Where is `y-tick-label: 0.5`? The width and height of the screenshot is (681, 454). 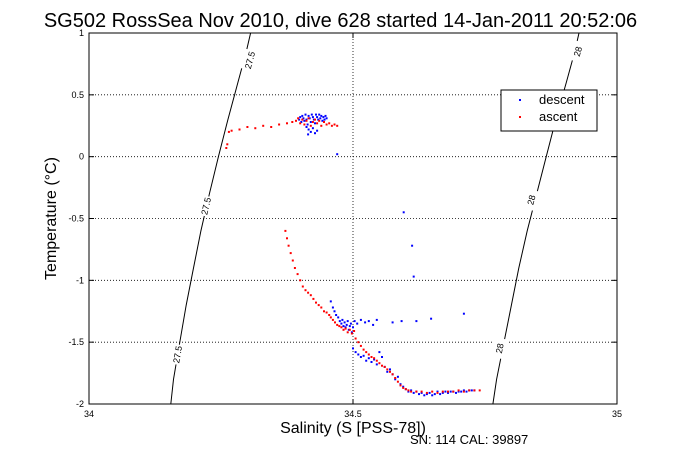 y-tick-label: 0.5 is located at coordinates (77, 95).